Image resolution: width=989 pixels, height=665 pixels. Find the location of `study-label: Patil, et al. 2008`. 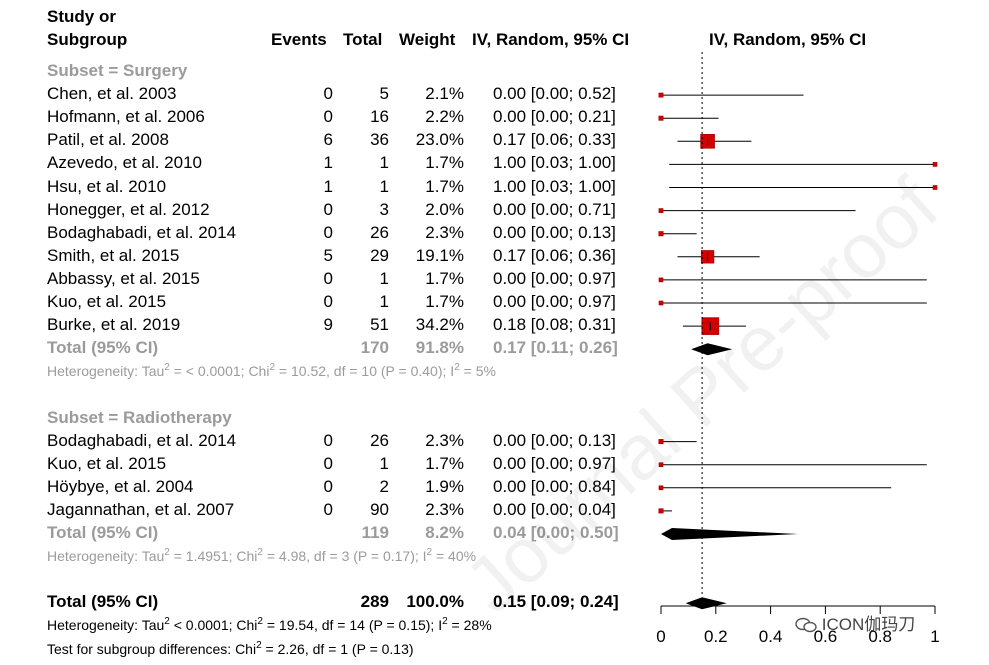

study-label: Patil, et al. 2008 is located at coordinates (108, 140).